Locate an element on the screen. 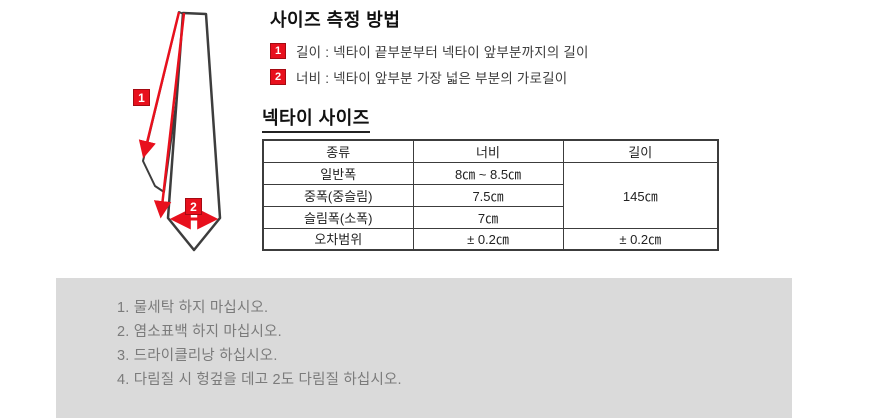  size-table-title: 넥타이 사이즈 is located at coordinates (316, 118).